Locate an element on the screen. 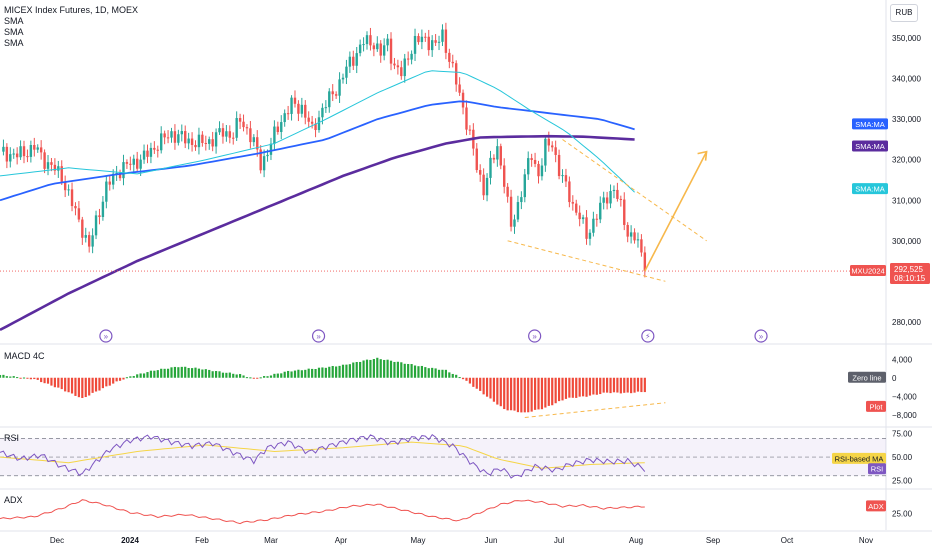 The image size is (932, 550). legend-sma-3: SMA is located at coordinates (14, 43).